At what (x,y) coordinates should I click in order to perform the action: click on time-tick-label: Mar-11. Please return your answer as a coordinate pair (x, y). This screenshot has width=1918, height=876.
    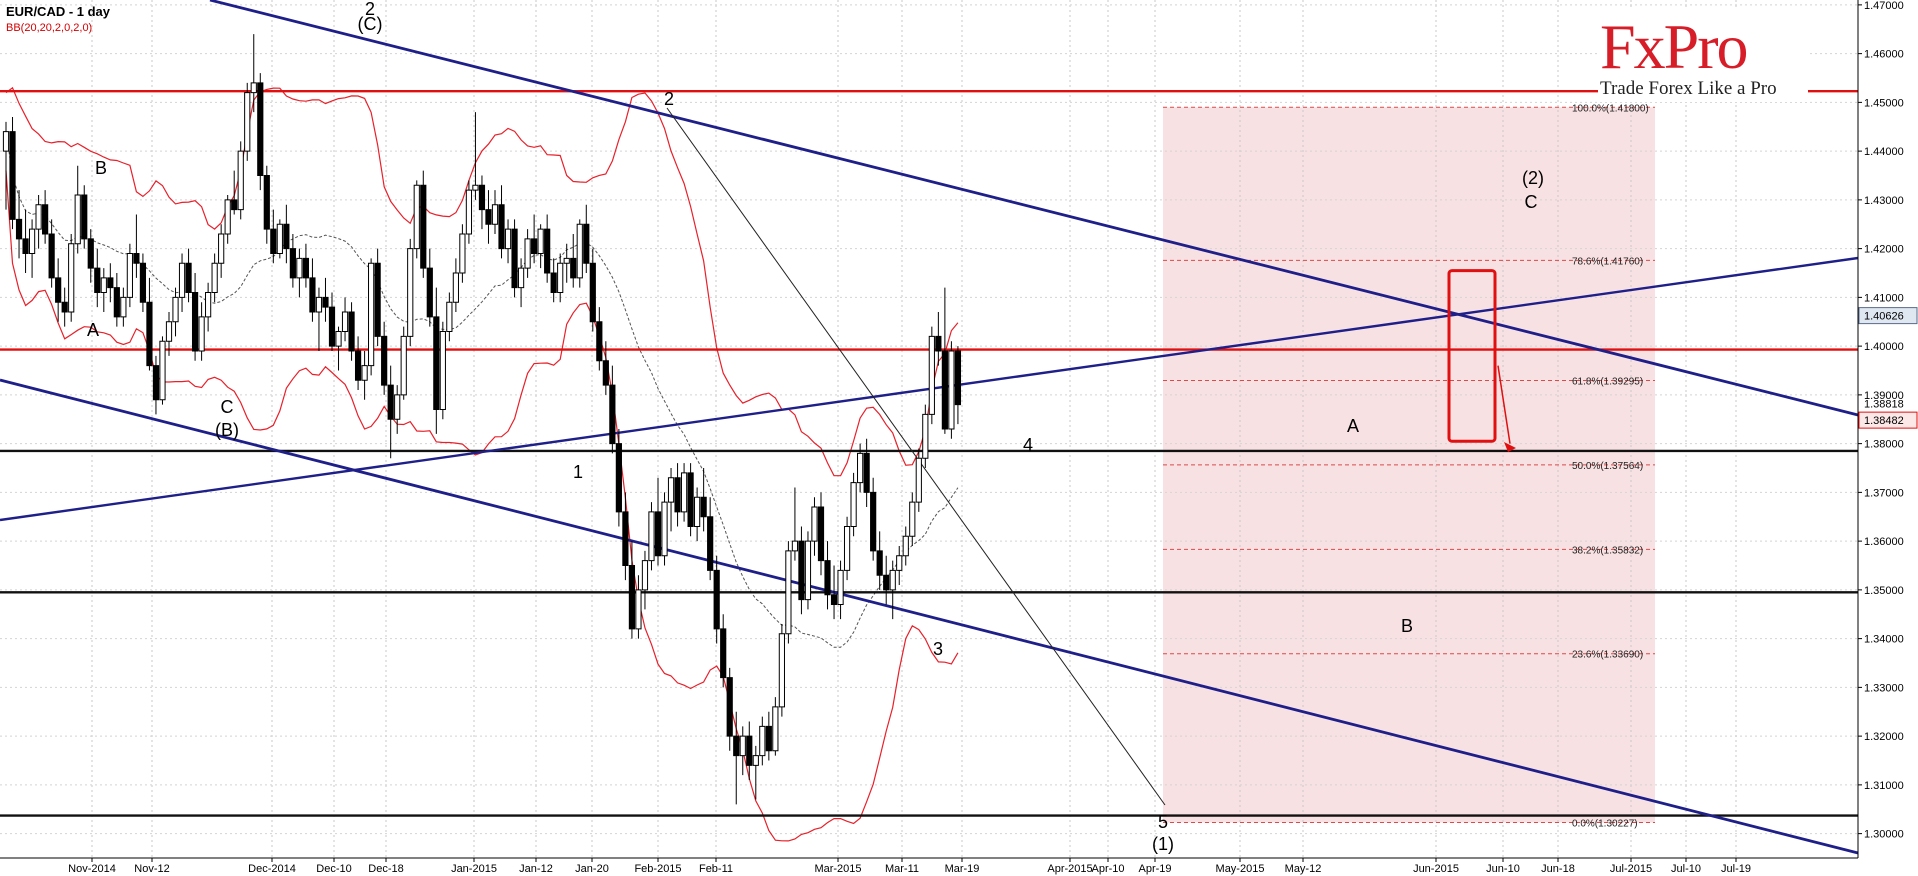
    Looking at the image, I should click on (902, 869).